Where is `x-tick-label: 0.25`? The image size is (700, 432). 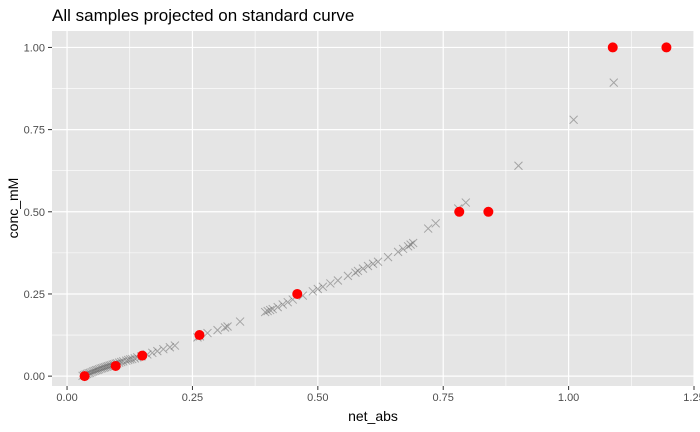 x-tick-label: 0.25 is located at coordinates (192, 398).